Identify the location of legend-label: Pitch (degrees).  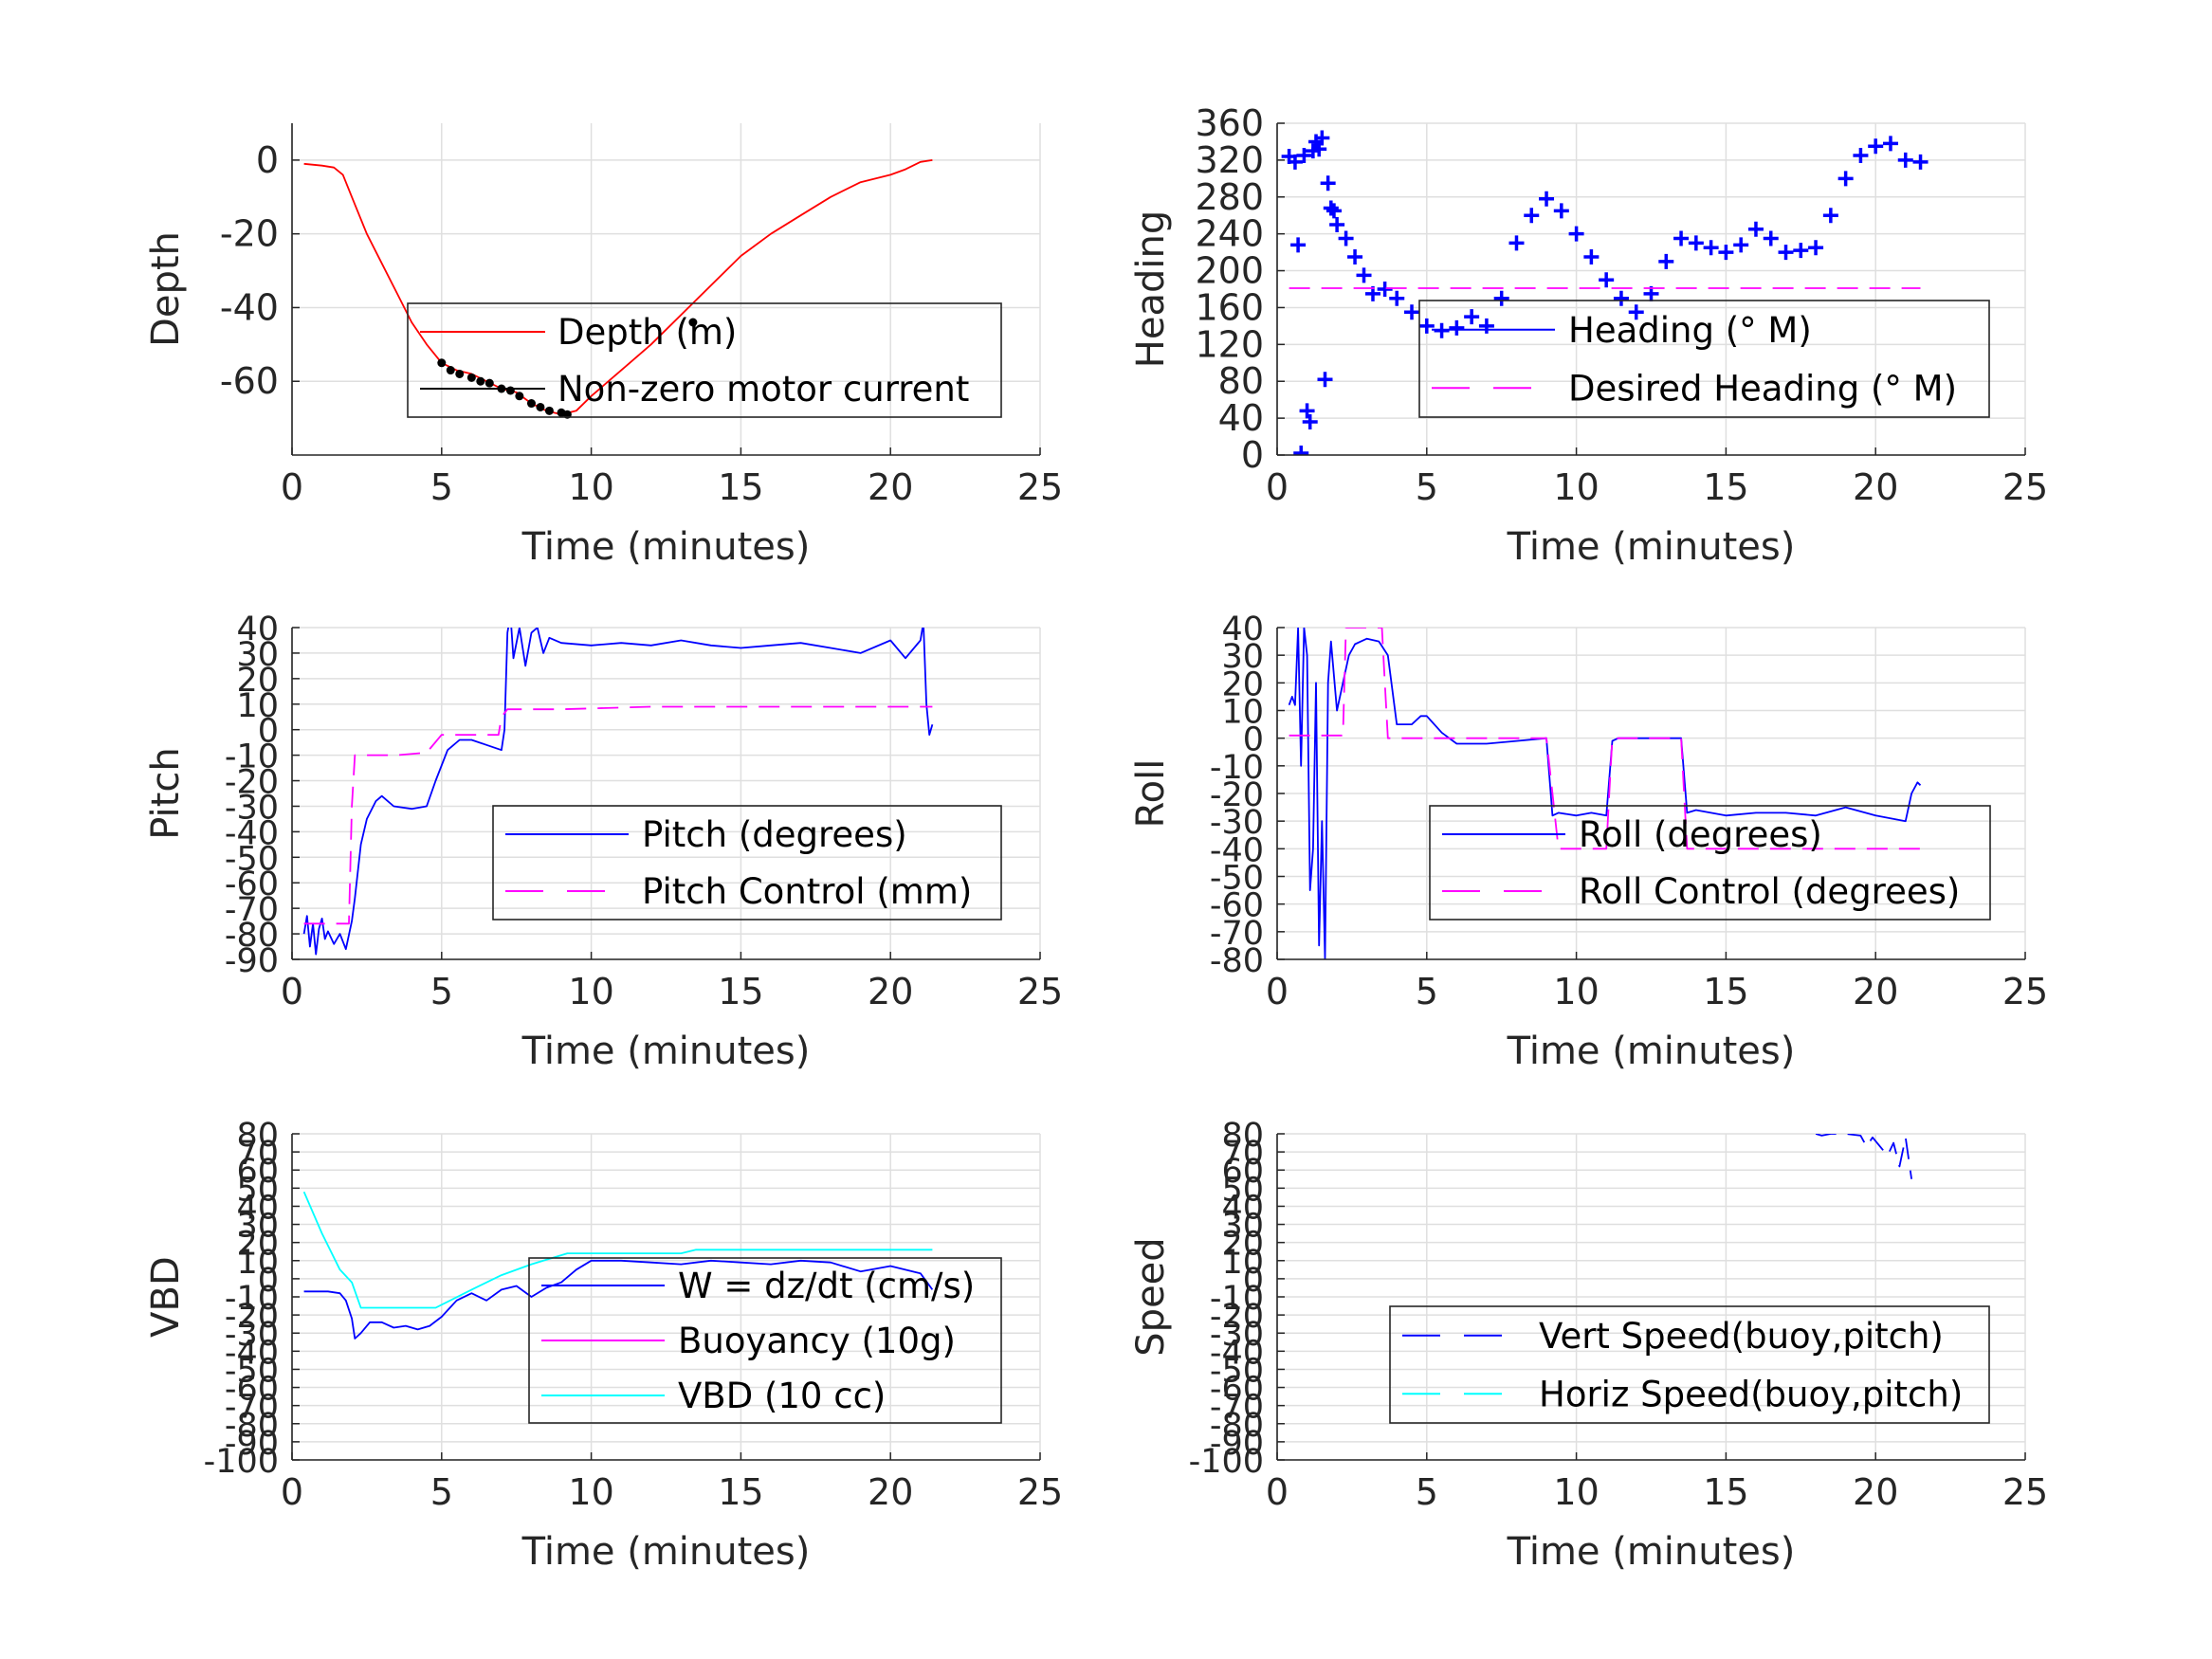
(774, 834).